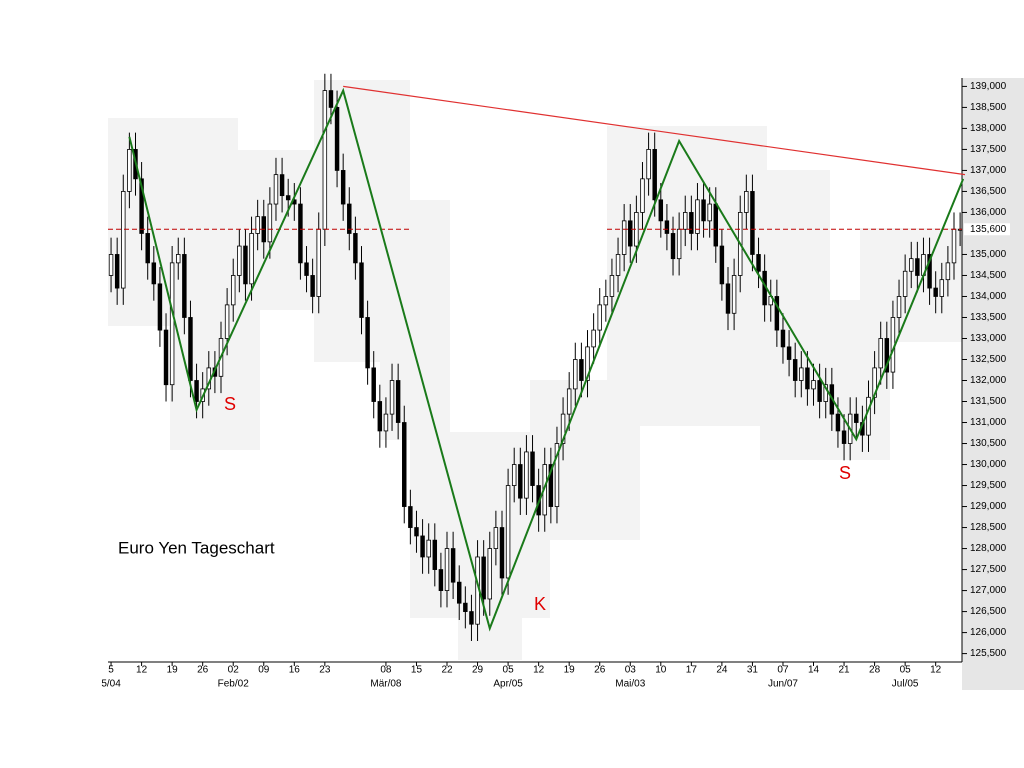 This screenshot has width=1024, height=768. I want to click on x-tick-label: 10, so click(661, 670).